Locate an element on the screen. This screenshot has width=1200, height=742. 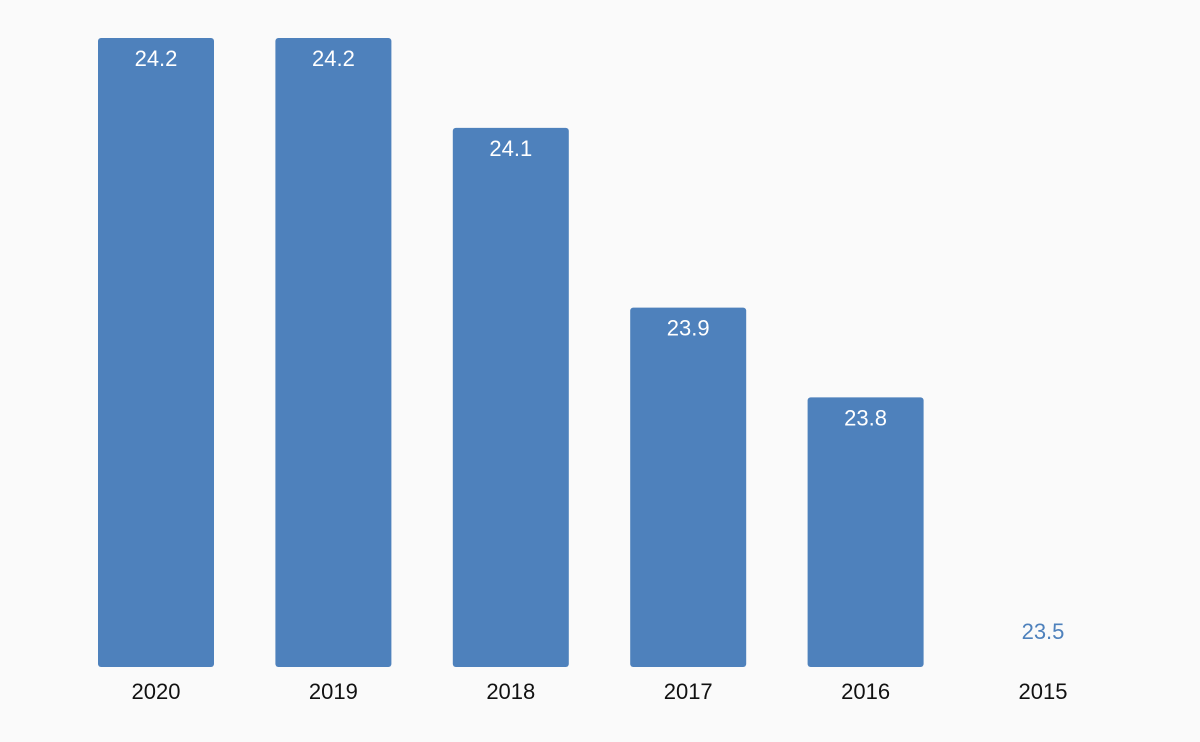
bar-value-label-2020: 24.2 is located at coordinates (156, 58).